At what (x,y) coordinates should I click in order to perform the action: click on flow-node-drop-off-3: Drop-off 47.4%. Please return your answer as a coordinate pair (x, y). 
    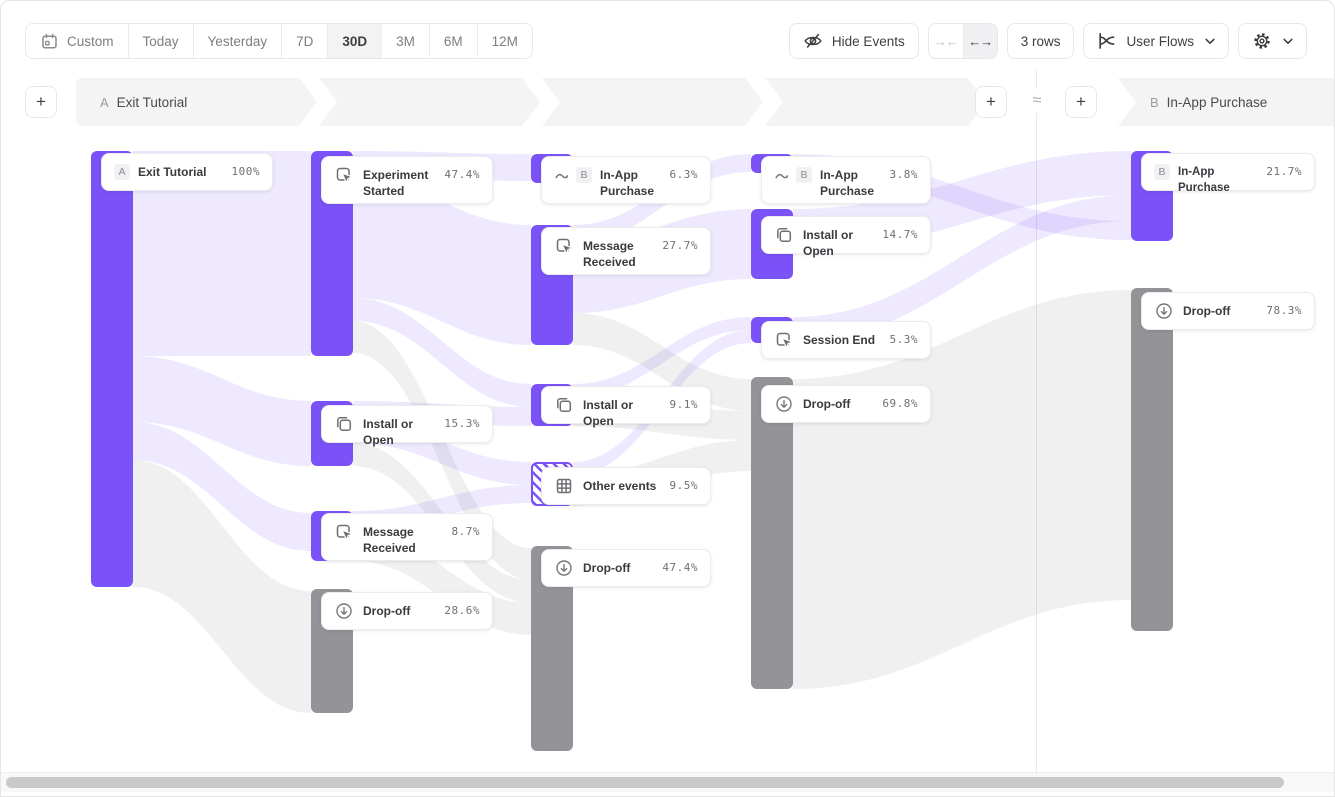
    Looking at the image, I should click on (626, 568).